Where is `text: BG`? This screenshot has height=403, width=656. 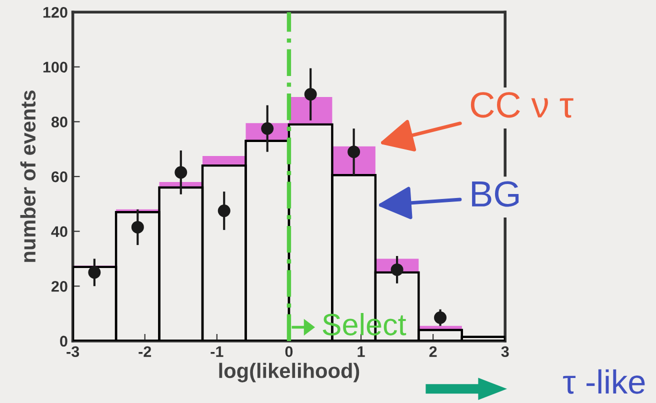 text: BG is located at coordinates (495, 194).